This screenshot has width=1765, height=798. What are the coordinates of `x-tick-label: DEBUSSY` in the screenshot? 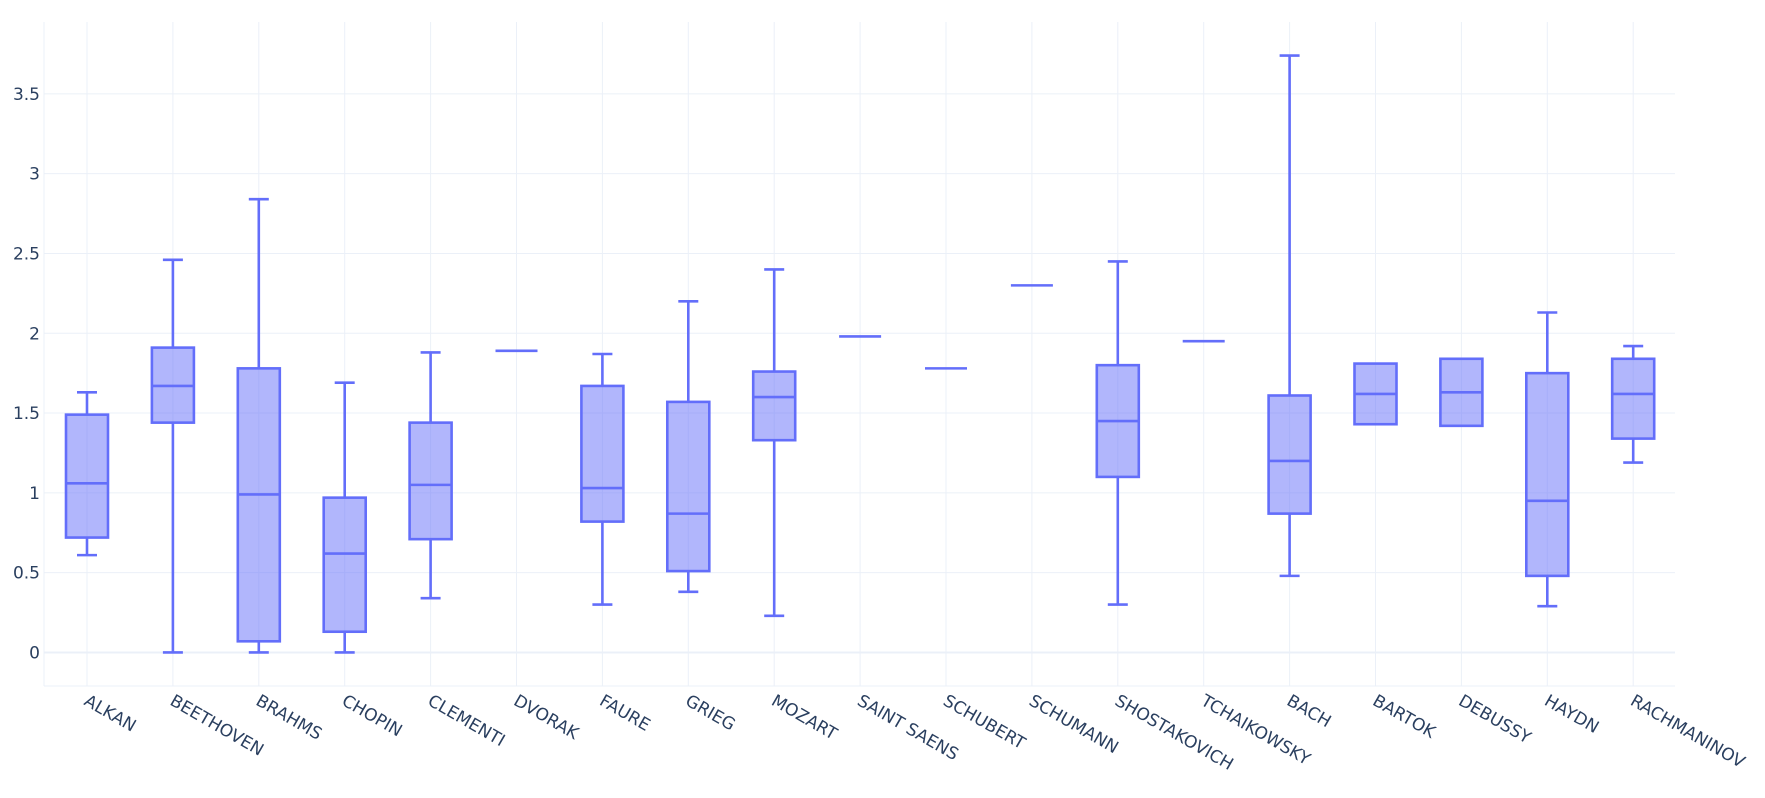 It's located at (1495, 720).